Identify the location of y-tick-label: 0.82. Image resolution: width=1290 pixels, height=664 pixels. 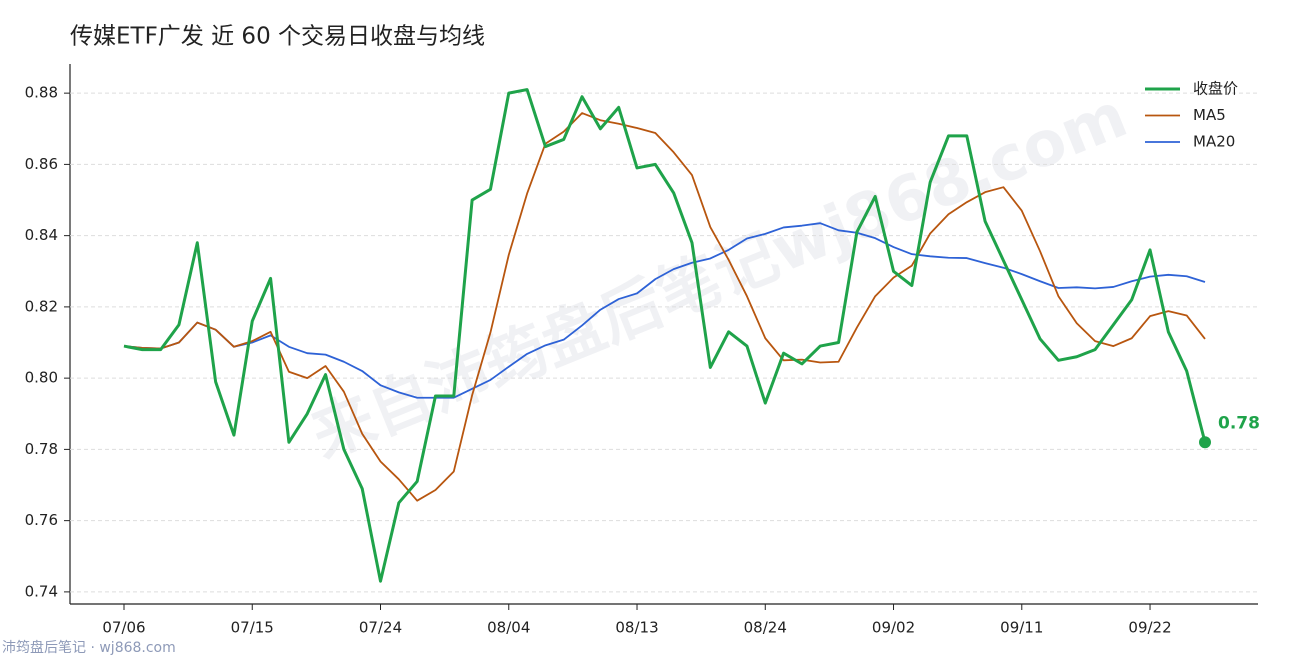
(41, 306).